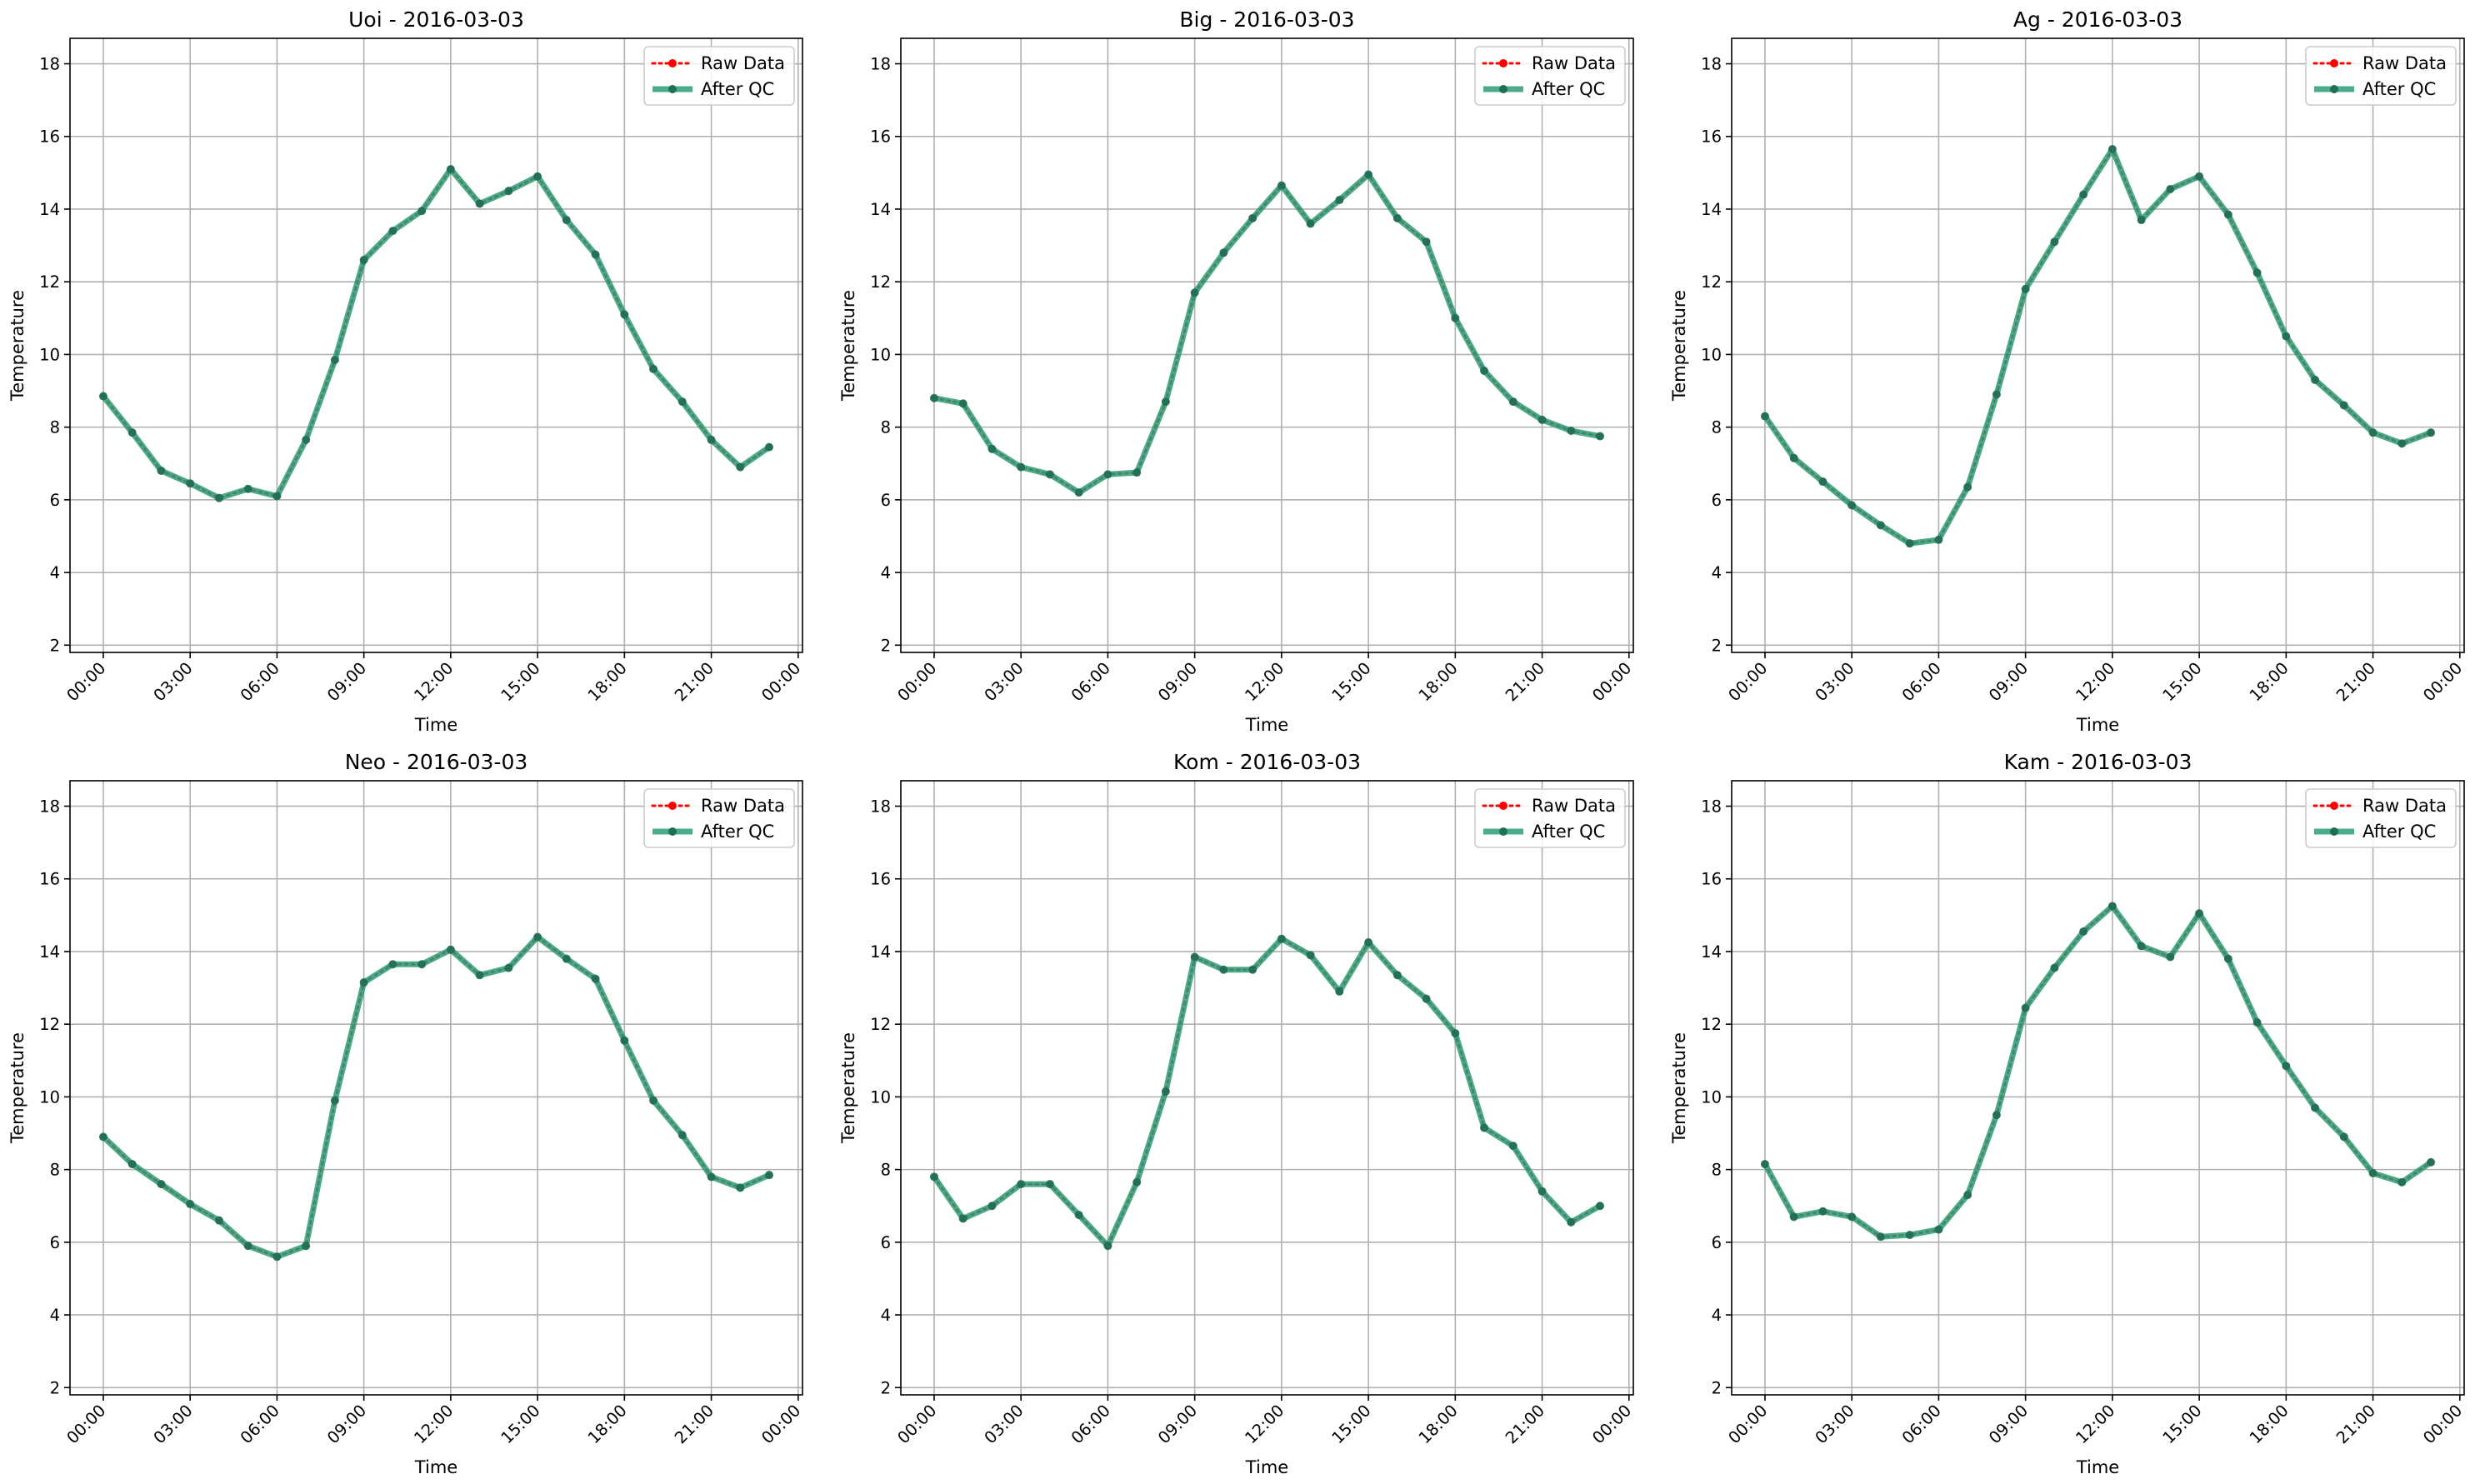  I want to click on y-tick-label: 16, so click(880, 137).